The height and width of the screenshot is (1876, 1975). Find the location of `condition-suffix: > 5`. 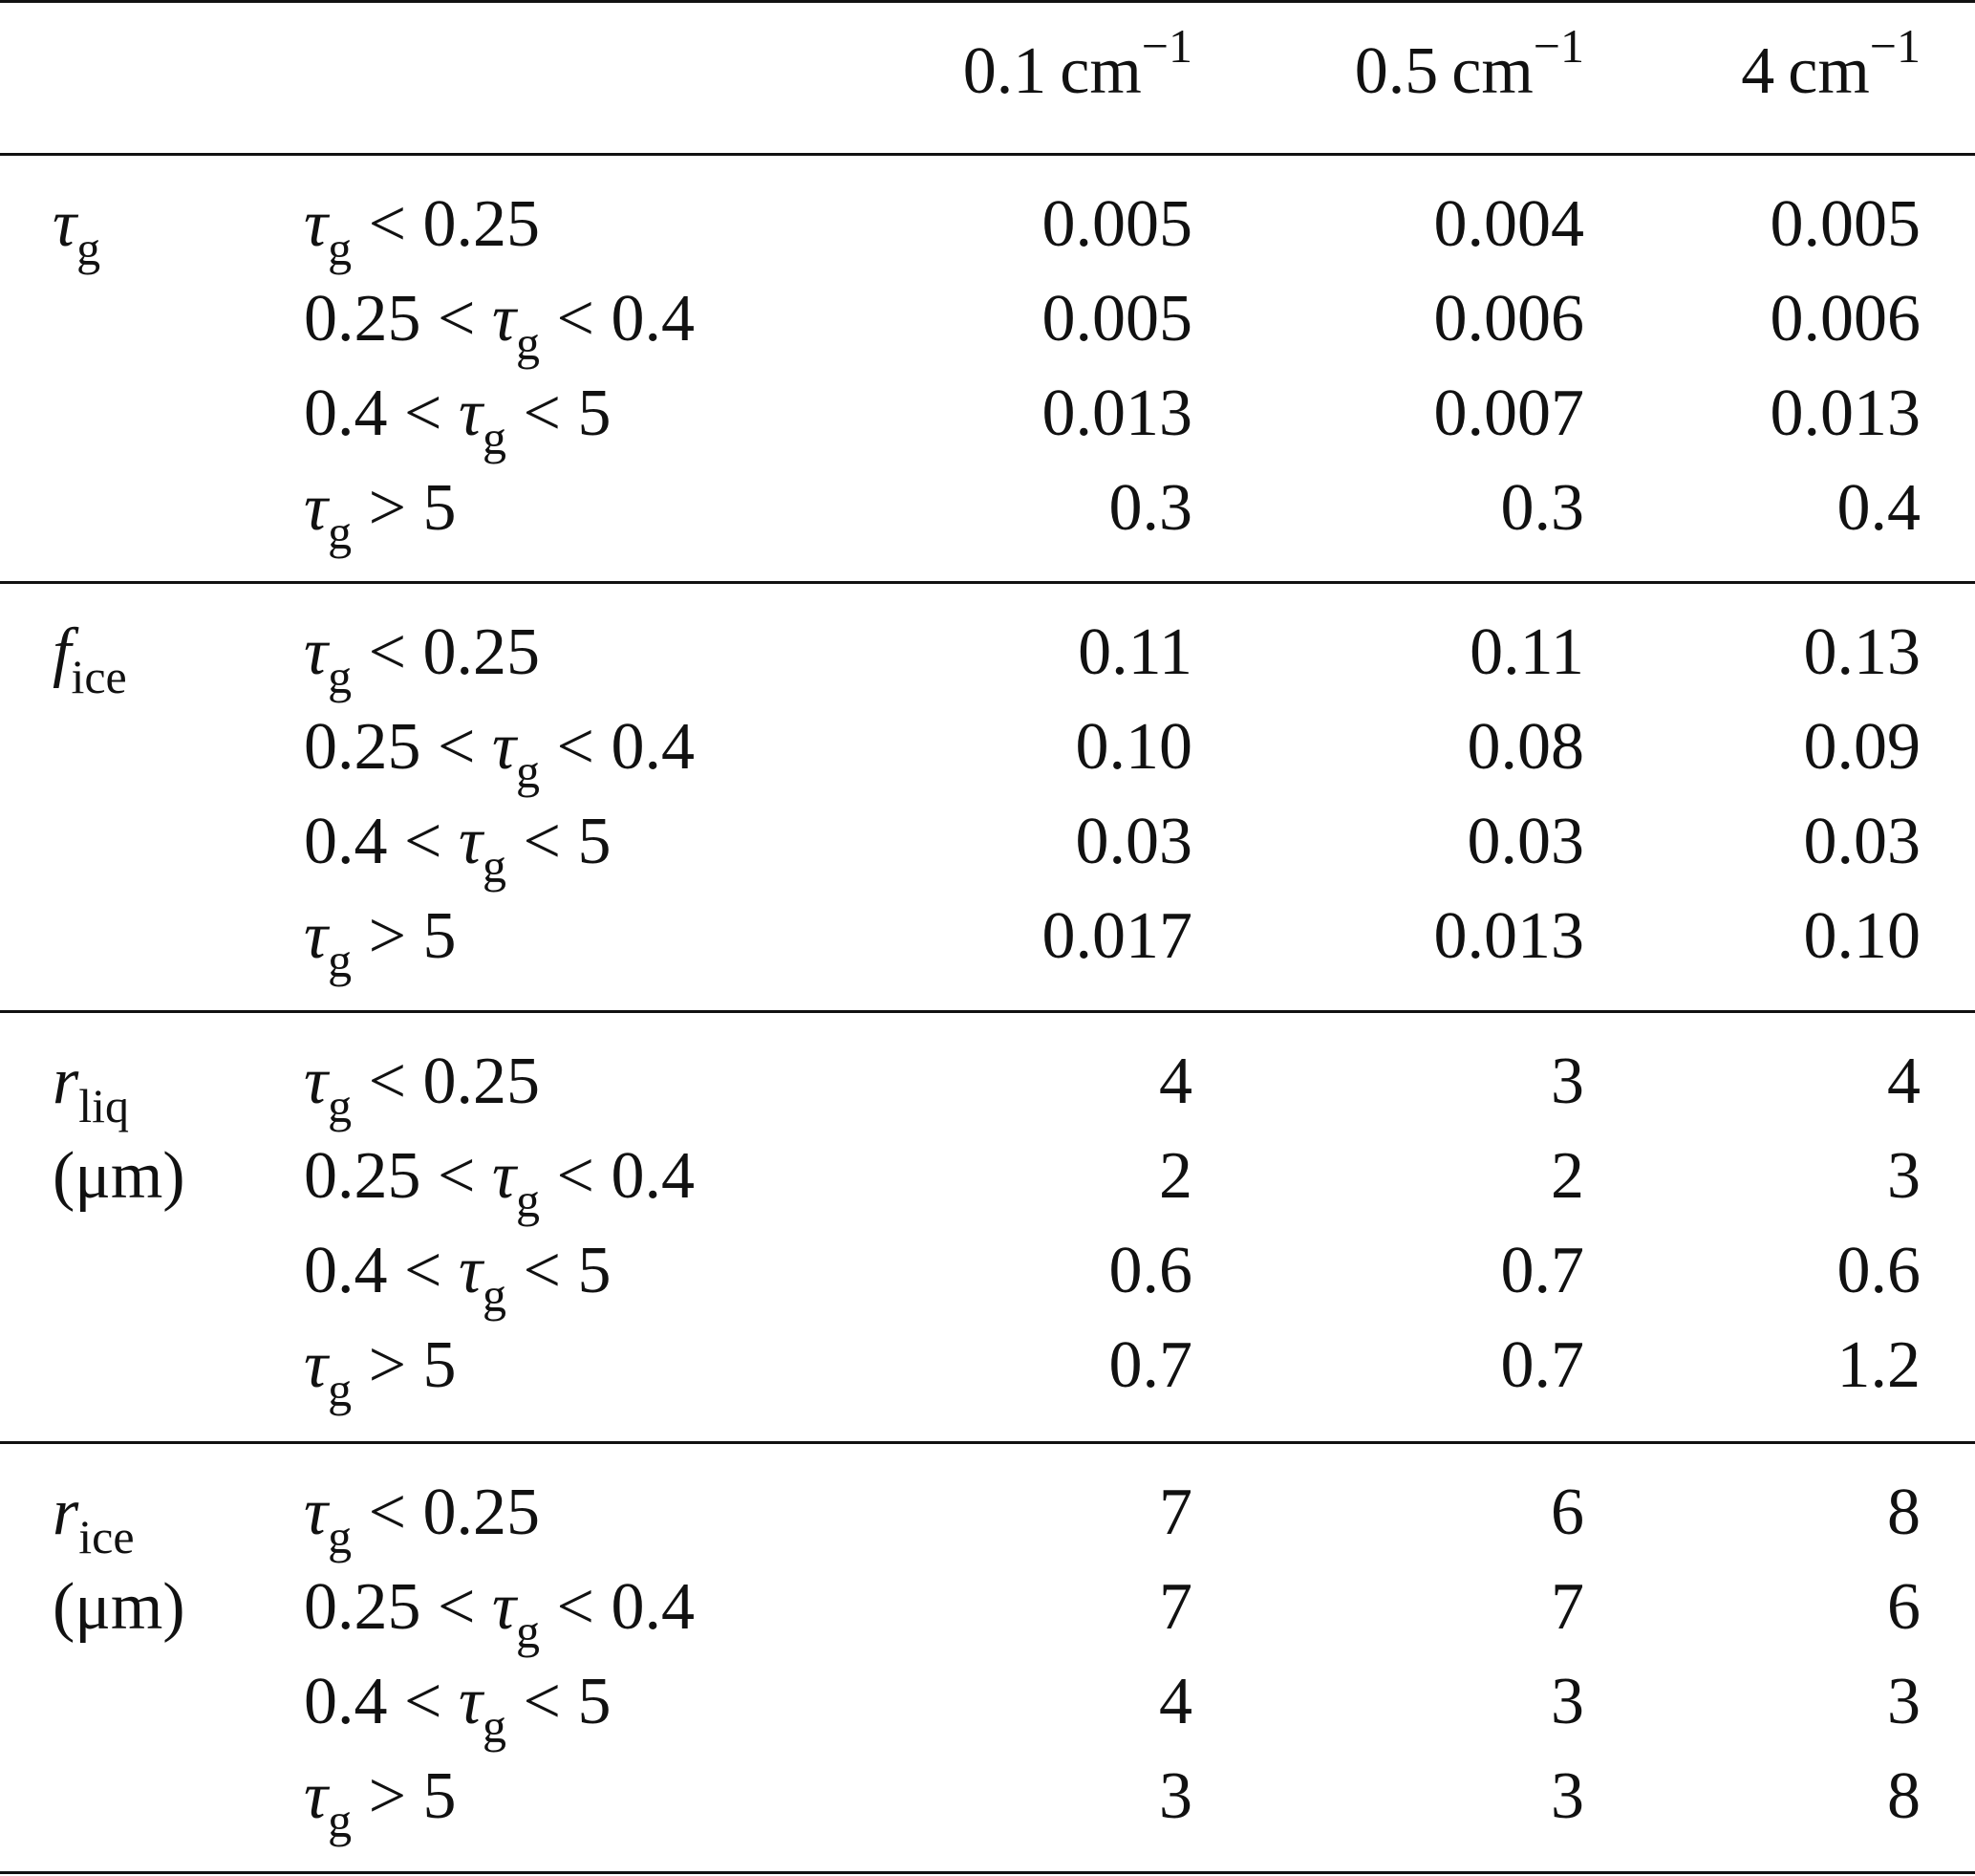

condition-suffix: > 5 is located at coordinates (404, 1365).